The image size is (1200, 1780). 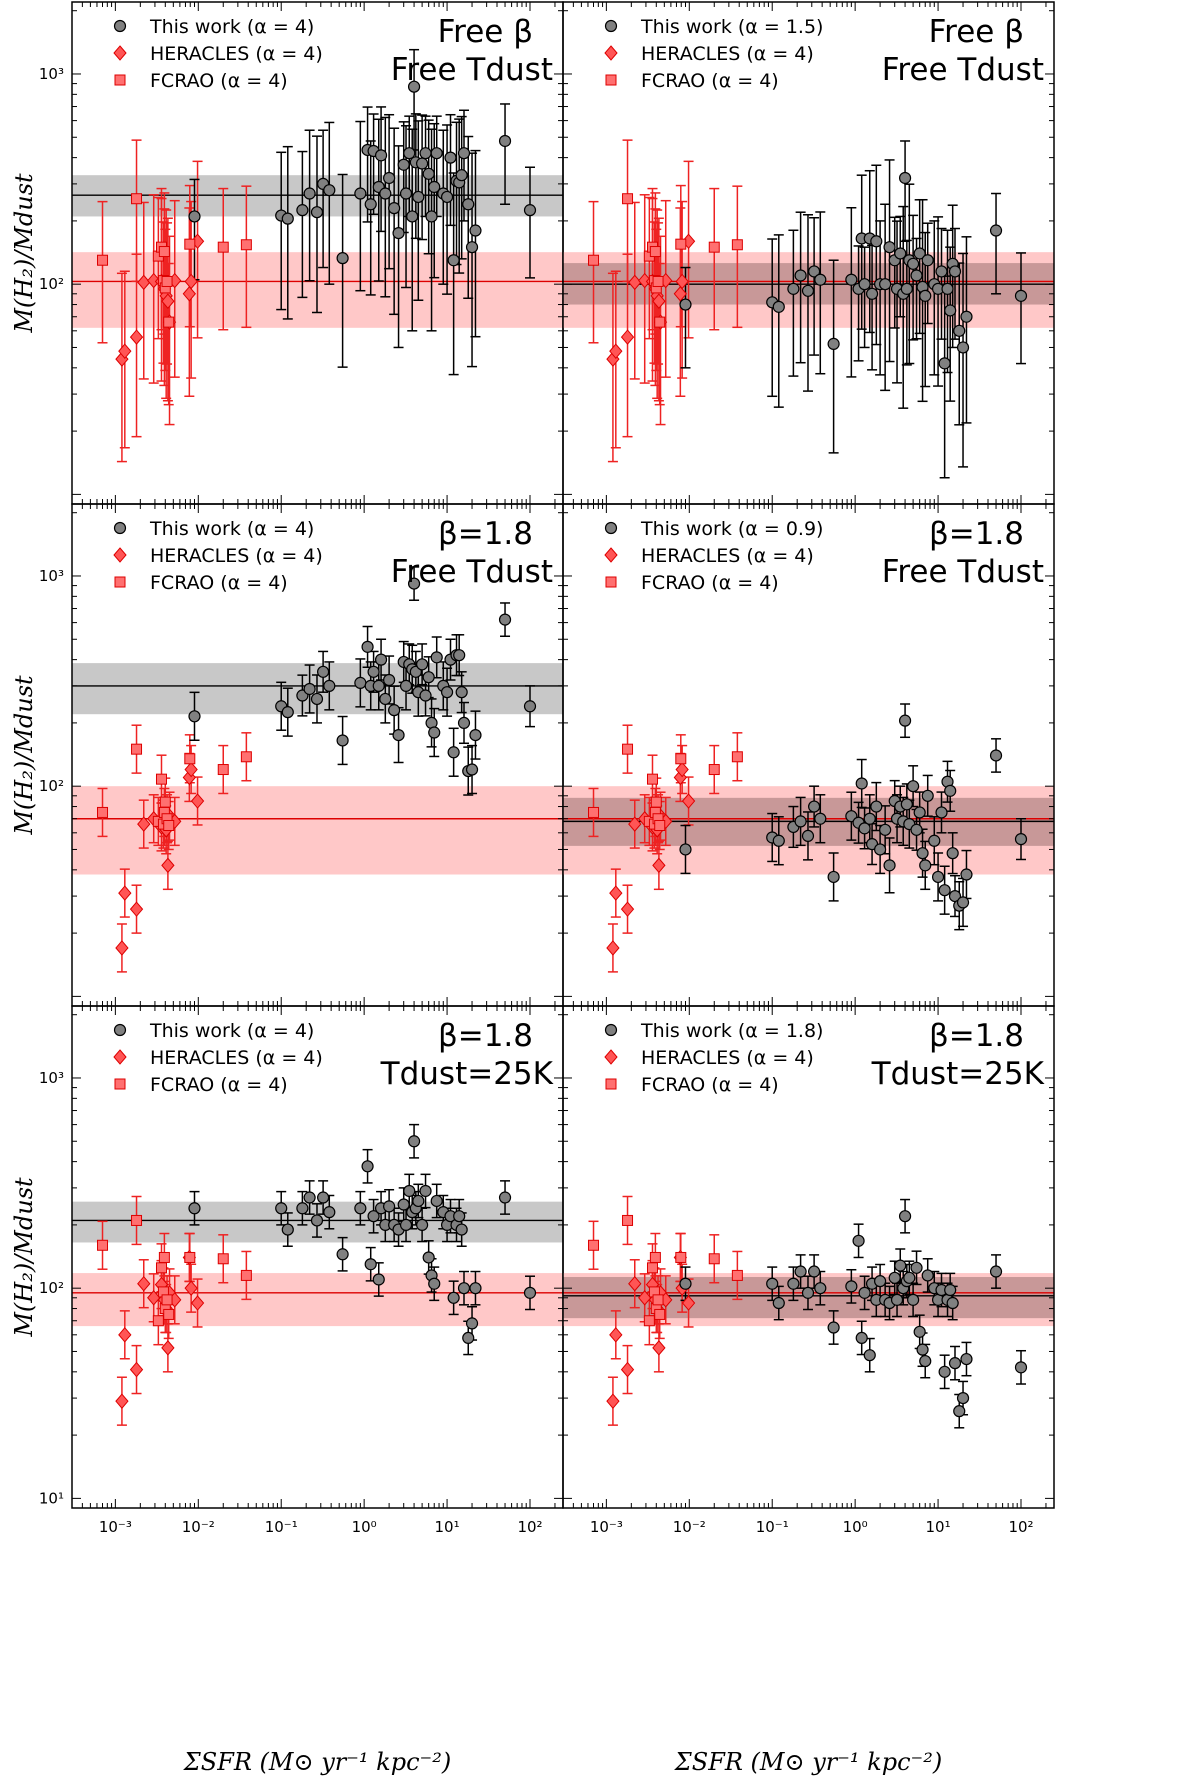 I want to click on x-tick-label: 10⁻², so click(x=689, y=1527).